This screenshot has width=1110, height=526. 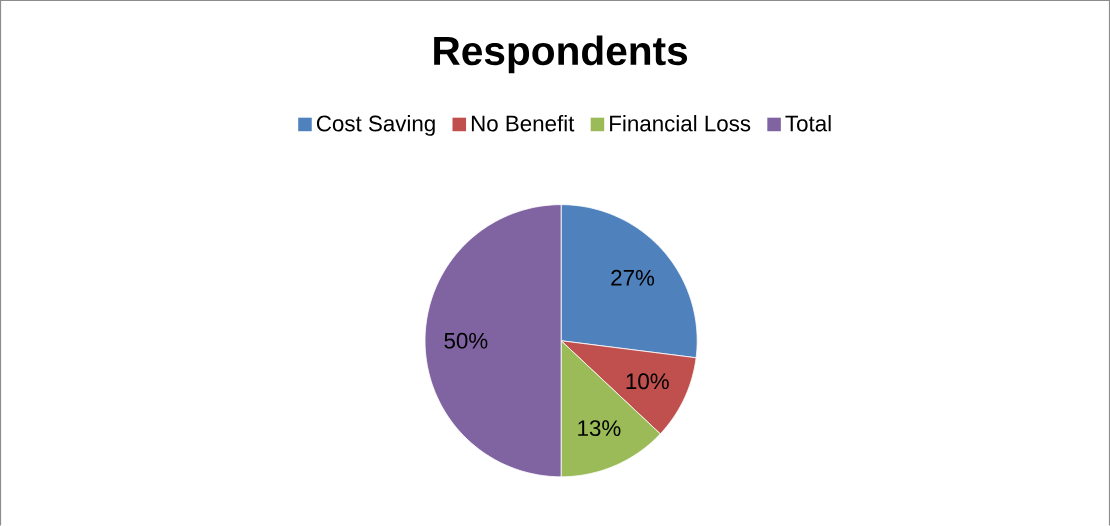 I want to click on legend-label: Financial Loss, so click(x=680, y=123).